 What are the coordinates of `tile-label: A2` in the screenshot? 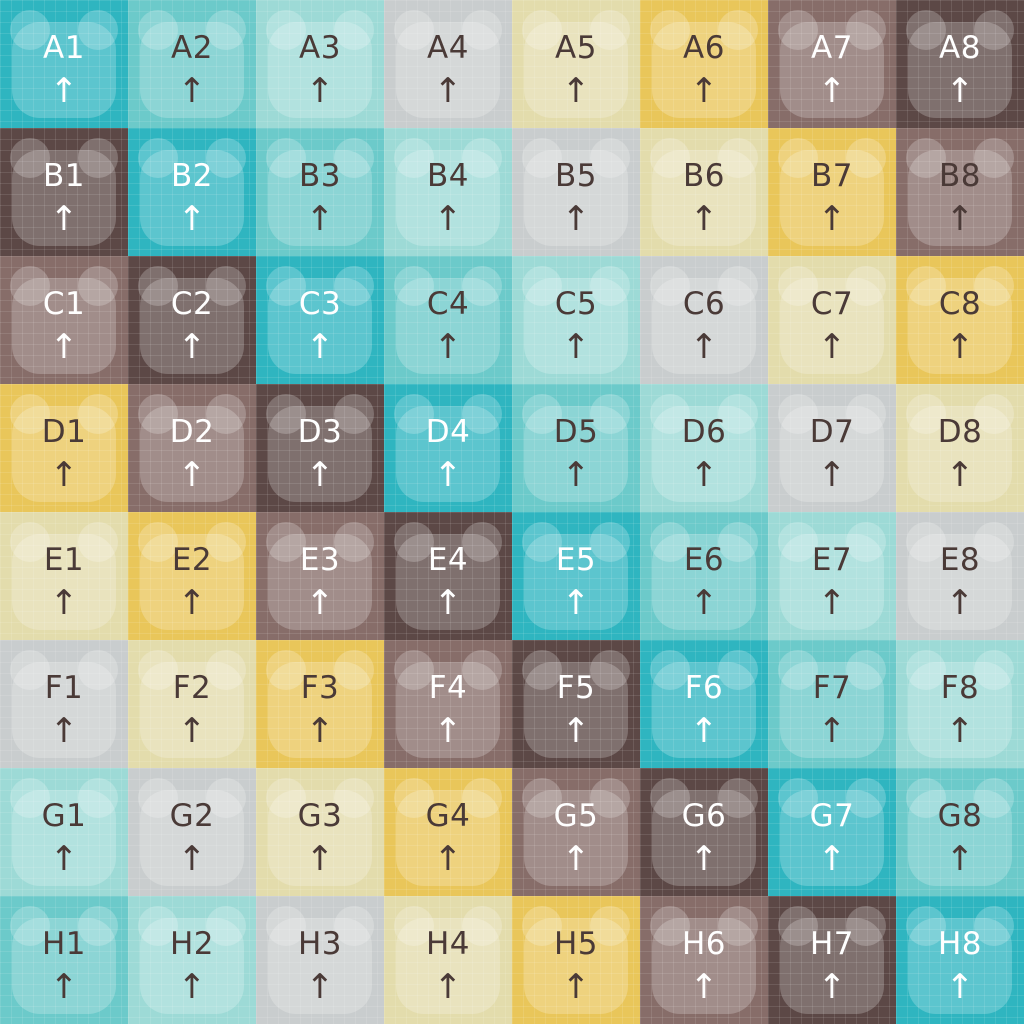 It's located at (192, 48).